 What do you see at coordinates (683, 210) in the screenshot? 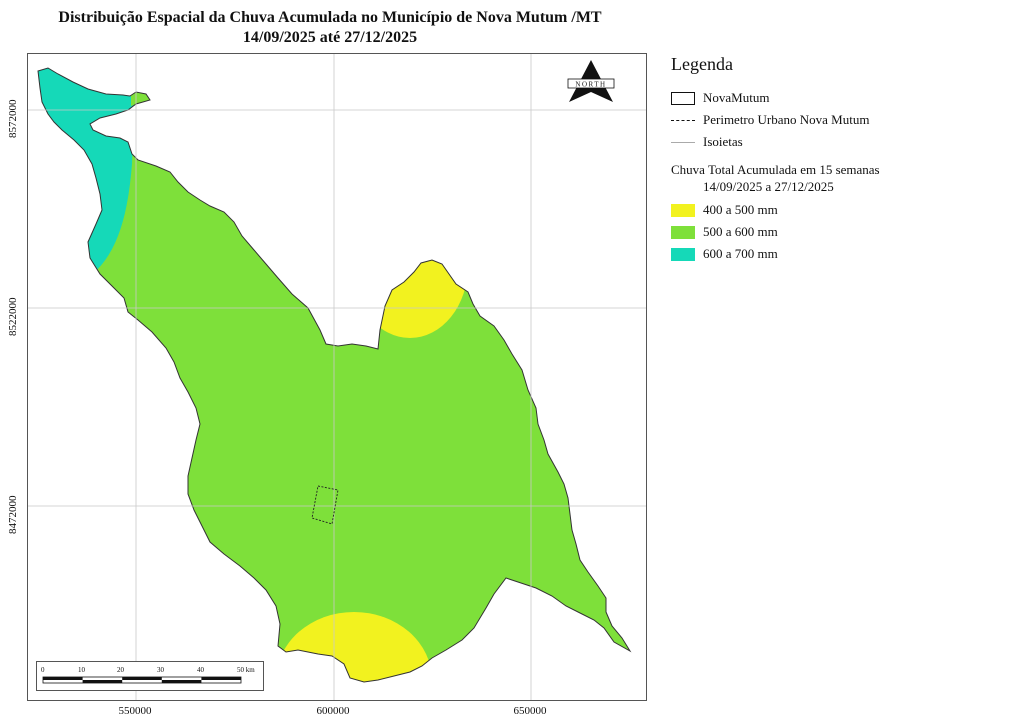
I see `yellow-swatch-icon` at bounding box center [683, 210].